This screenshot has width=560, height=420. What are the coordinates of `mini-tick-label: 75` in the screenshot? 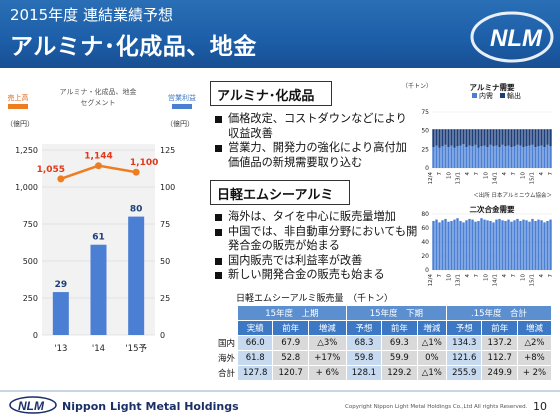 It's located at (425, 112).